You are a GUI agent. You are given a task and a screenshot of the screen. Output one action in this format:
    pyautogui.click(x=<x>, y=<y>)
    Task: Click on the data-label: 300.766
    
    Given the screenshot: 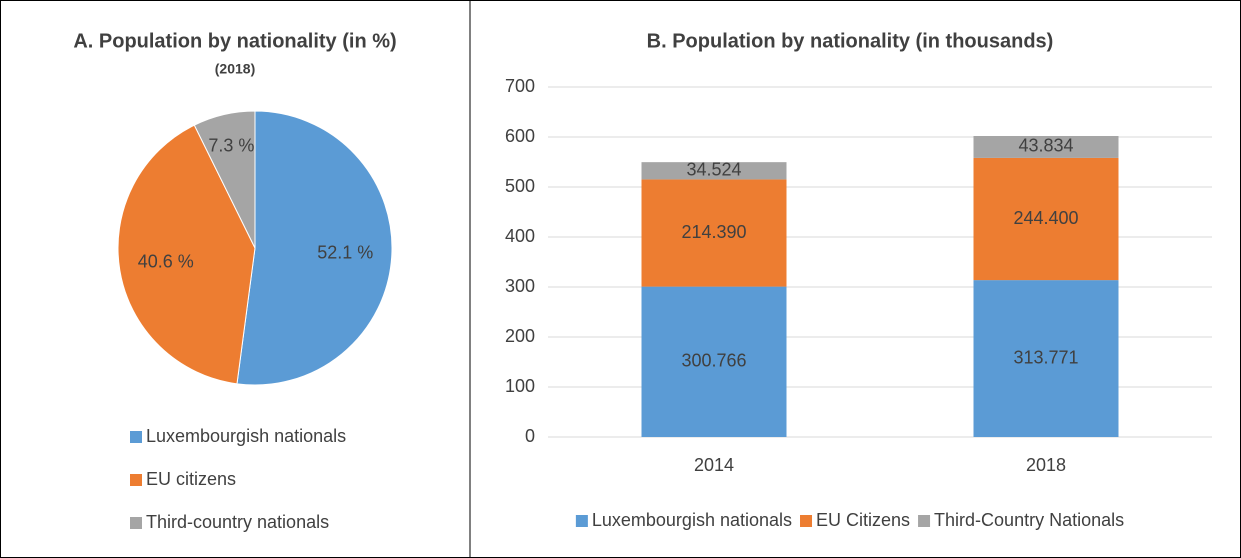 What is the action you would take?
    pyautogui.click(x=713, y=361)
    